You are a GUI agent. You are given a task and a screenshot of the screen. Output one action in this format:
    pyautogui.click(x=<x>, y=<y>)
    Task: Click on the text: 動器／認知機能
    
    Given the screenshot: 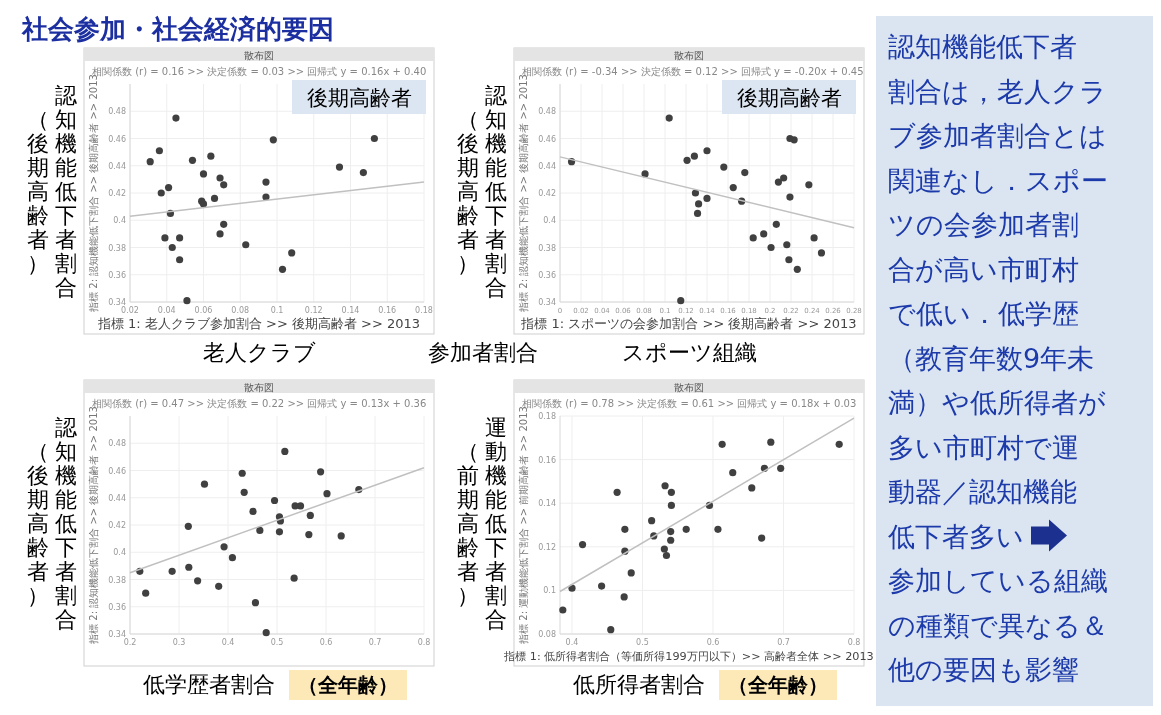 What is the action you would take?
    pyautogui.click(x=982, y=491)
    